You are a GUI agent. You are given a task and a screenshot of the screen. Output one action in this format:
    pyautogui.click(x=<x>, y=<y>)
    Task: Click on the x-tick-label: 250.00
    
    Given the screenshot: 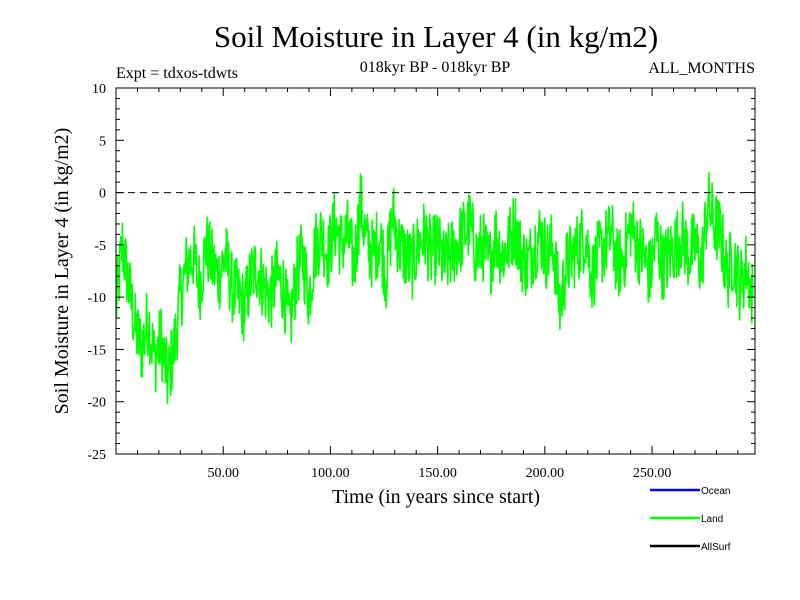 What is the action you would take?
    pyautogui.click(x=652, y=473)
    